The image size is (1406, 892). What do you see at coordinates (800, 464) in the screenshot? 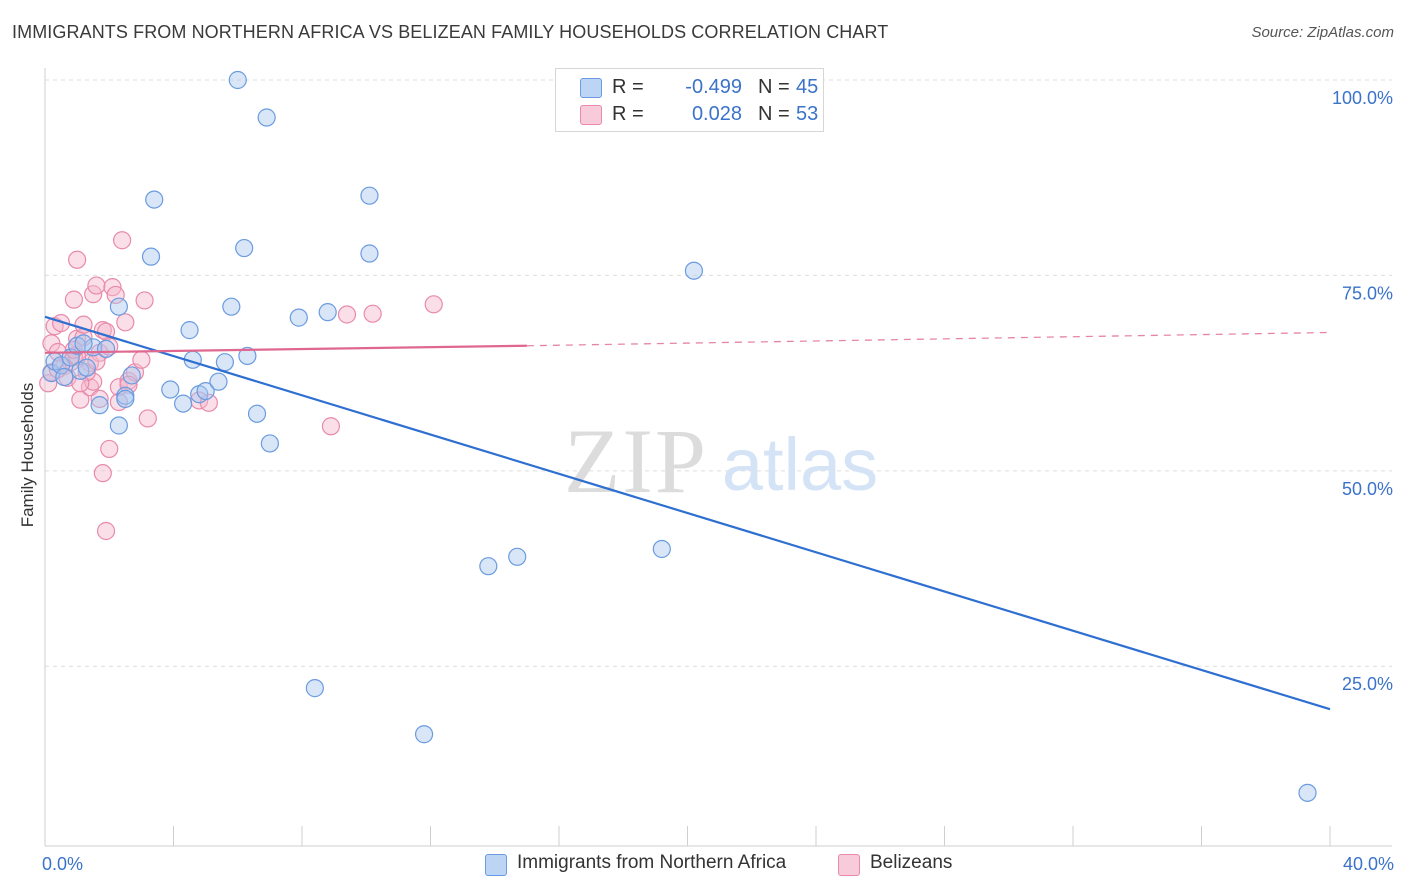
I see `watermark-atlas: atlas` at bounding box center [800, 464].